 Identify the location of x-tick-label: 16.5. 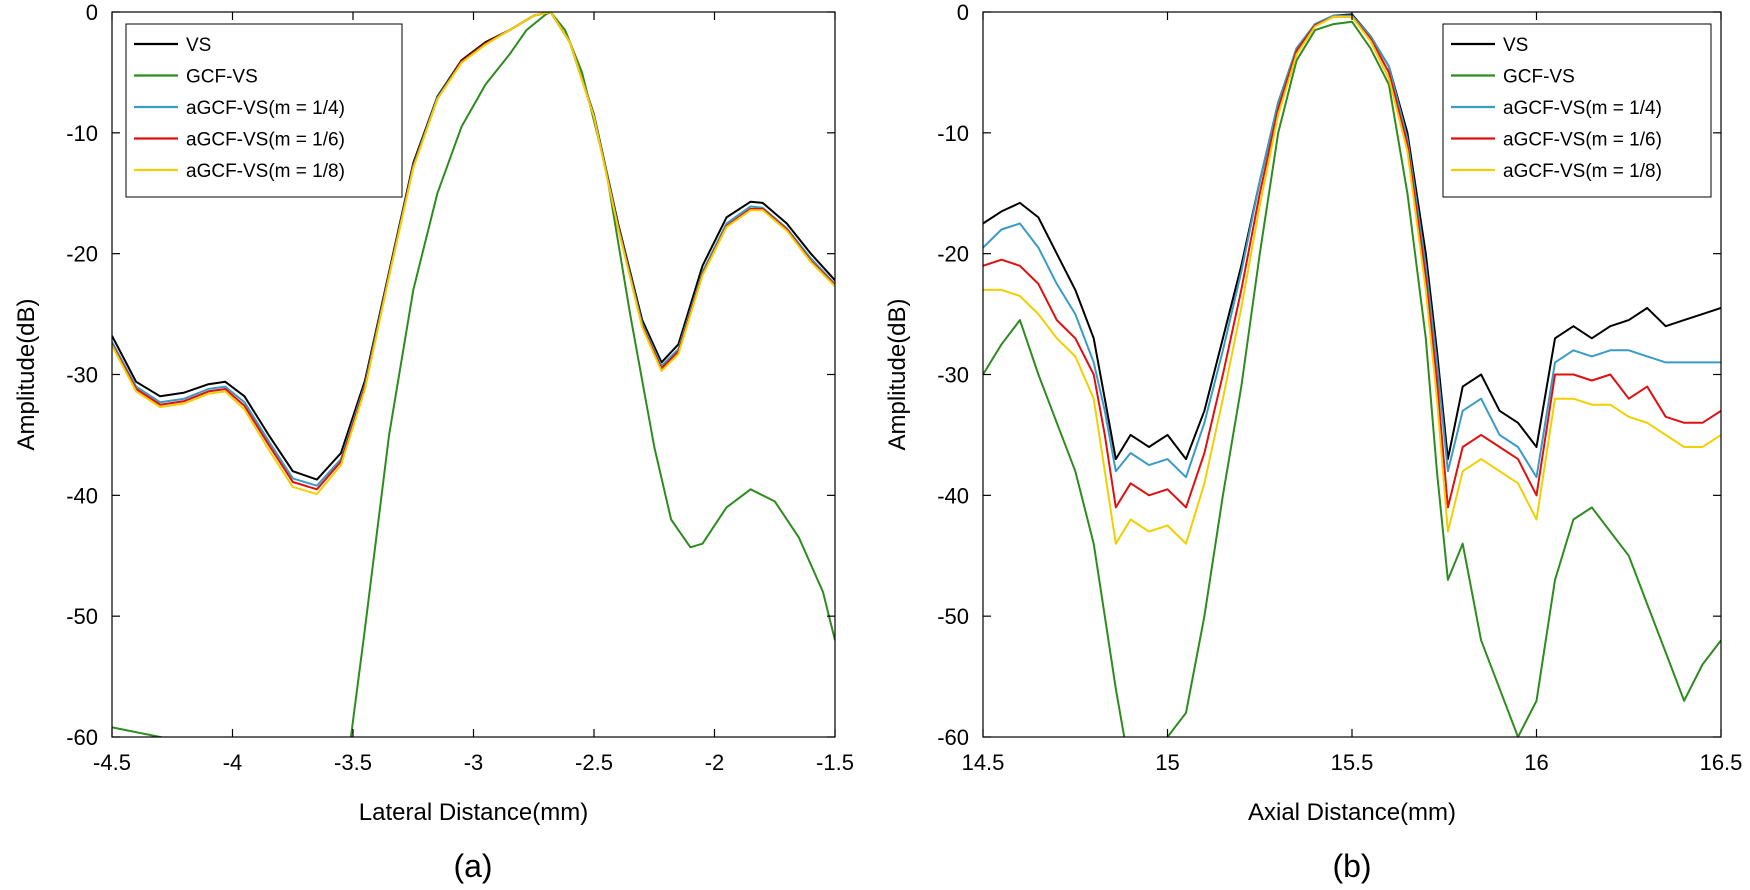
(1721, 762).